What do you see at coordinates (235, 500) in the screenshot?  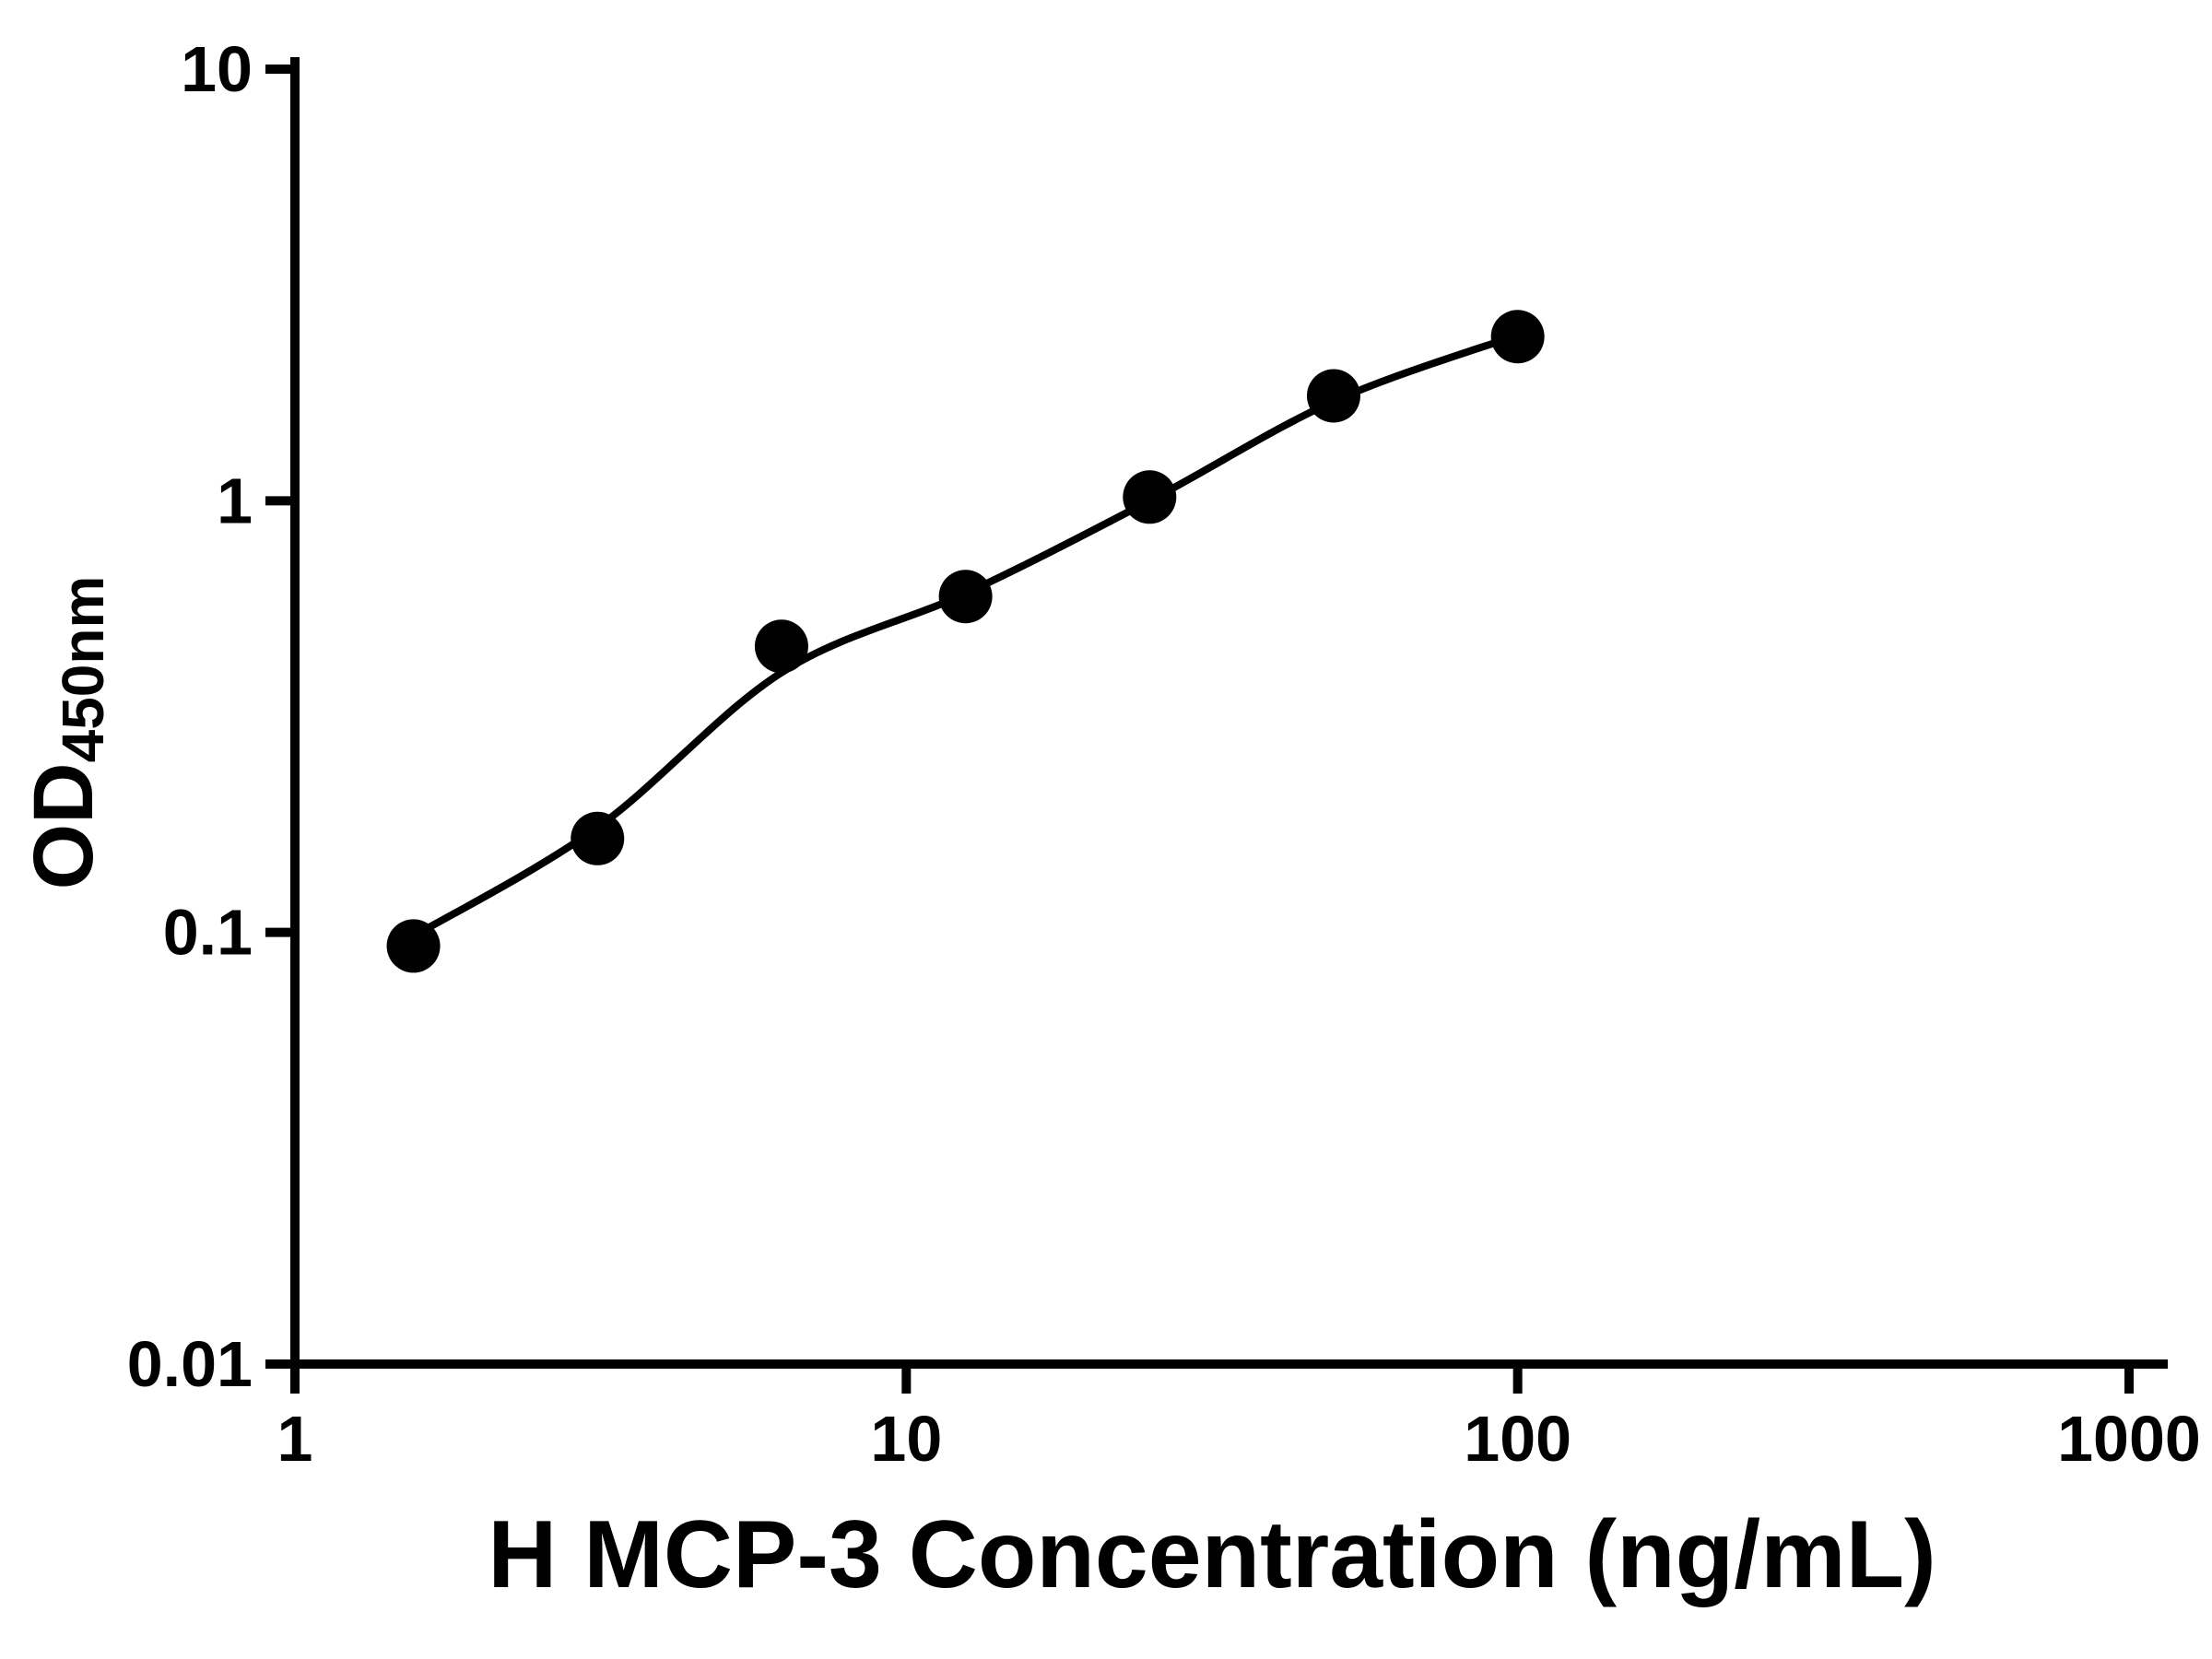 I see `y-tick-label: 1` at bounding box center [235, 500].